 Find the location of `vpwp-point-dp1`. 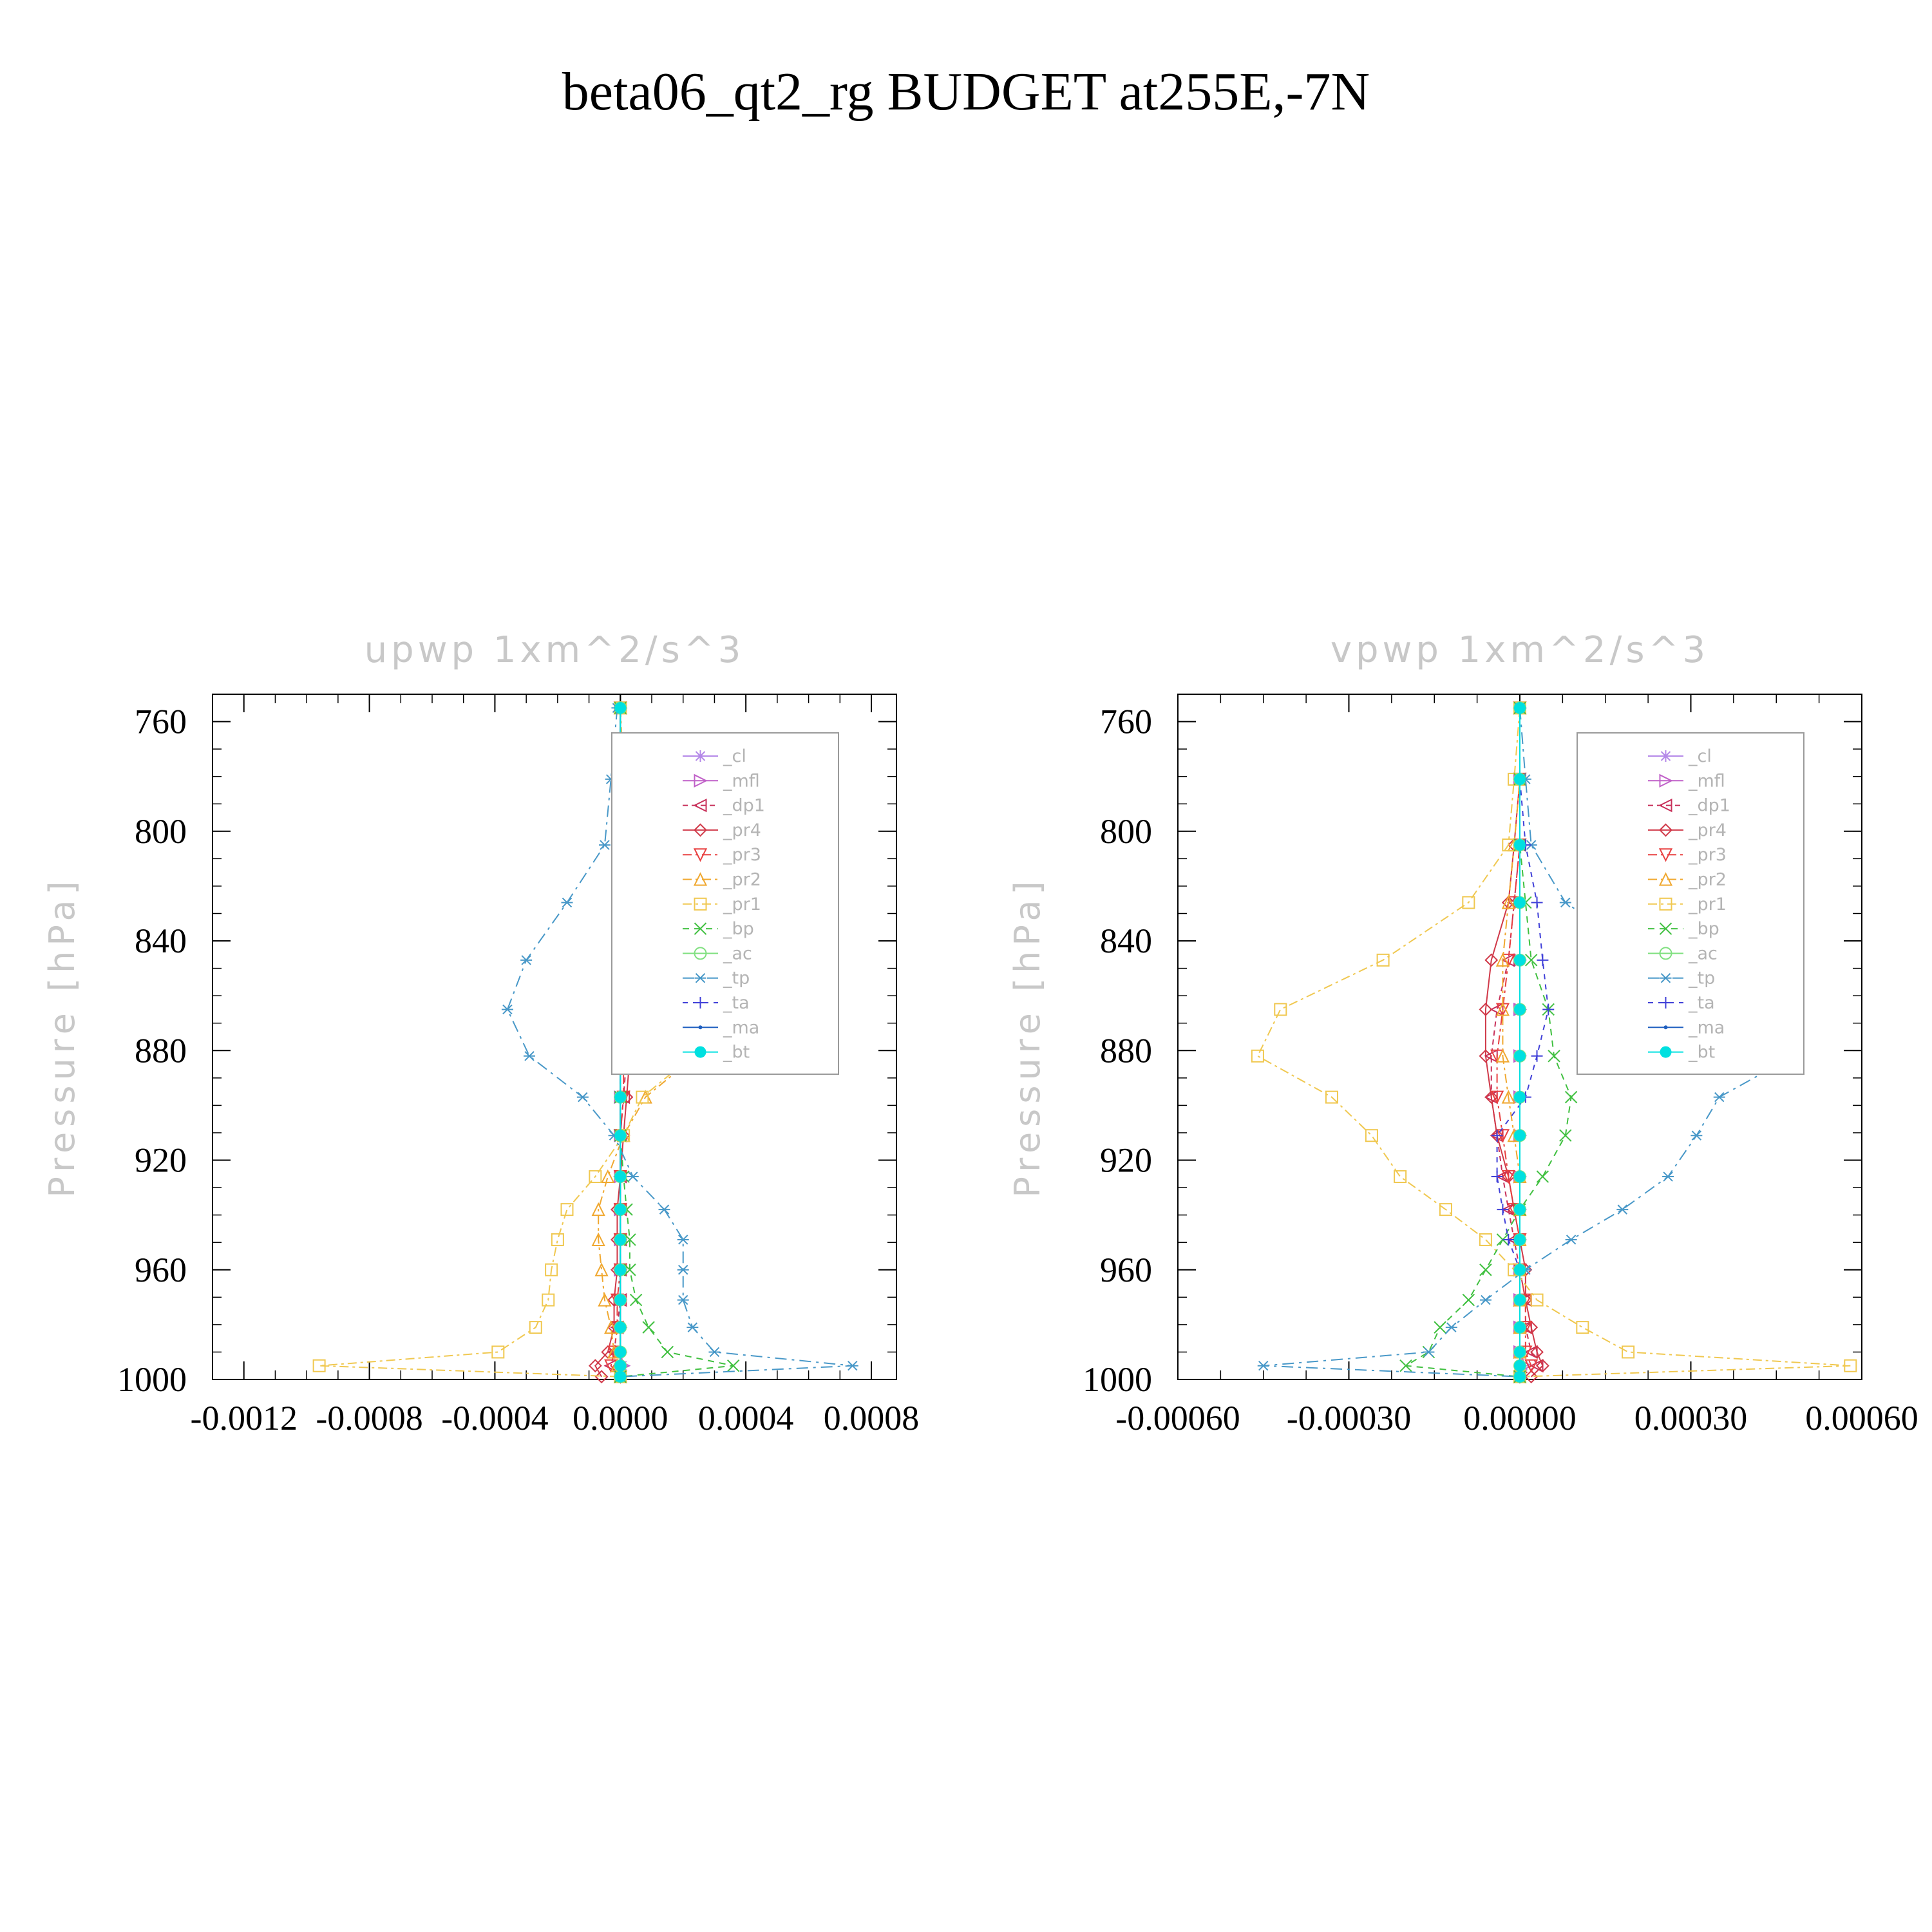

vpwp-point-dp1 is located at coordinates (1497, 1009).